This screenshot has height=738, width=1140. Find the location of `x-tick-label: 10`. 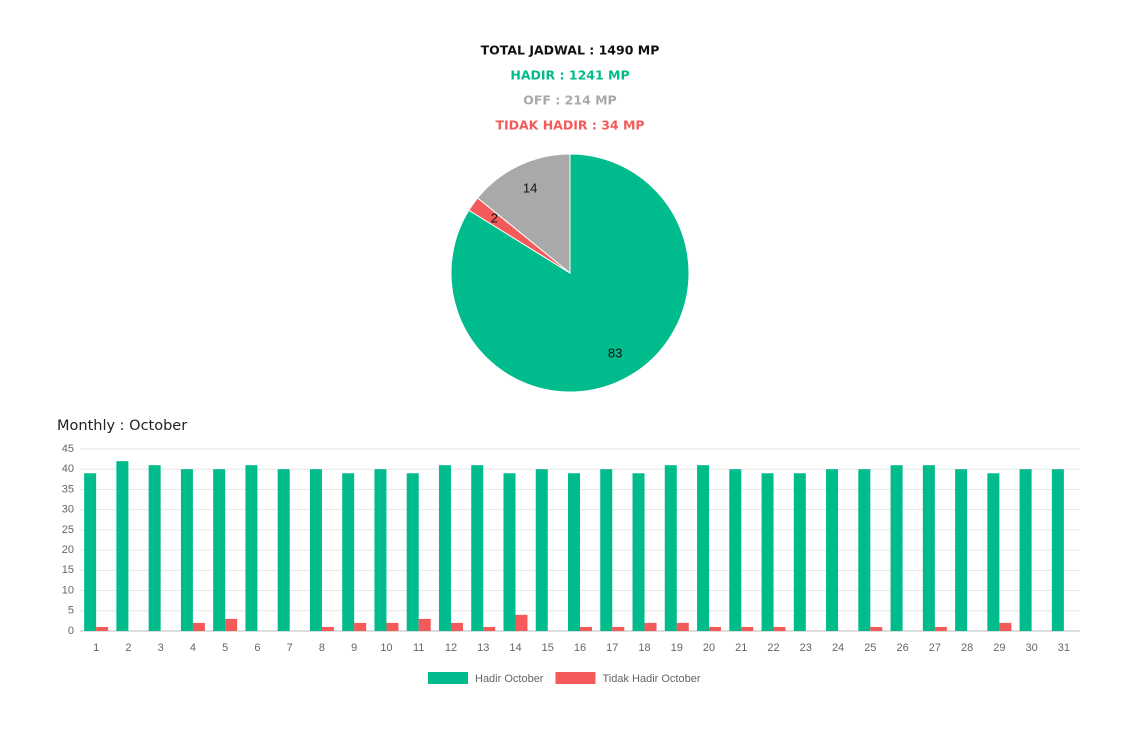

x-tick-label: 10 is located at coordinates (386, 648).